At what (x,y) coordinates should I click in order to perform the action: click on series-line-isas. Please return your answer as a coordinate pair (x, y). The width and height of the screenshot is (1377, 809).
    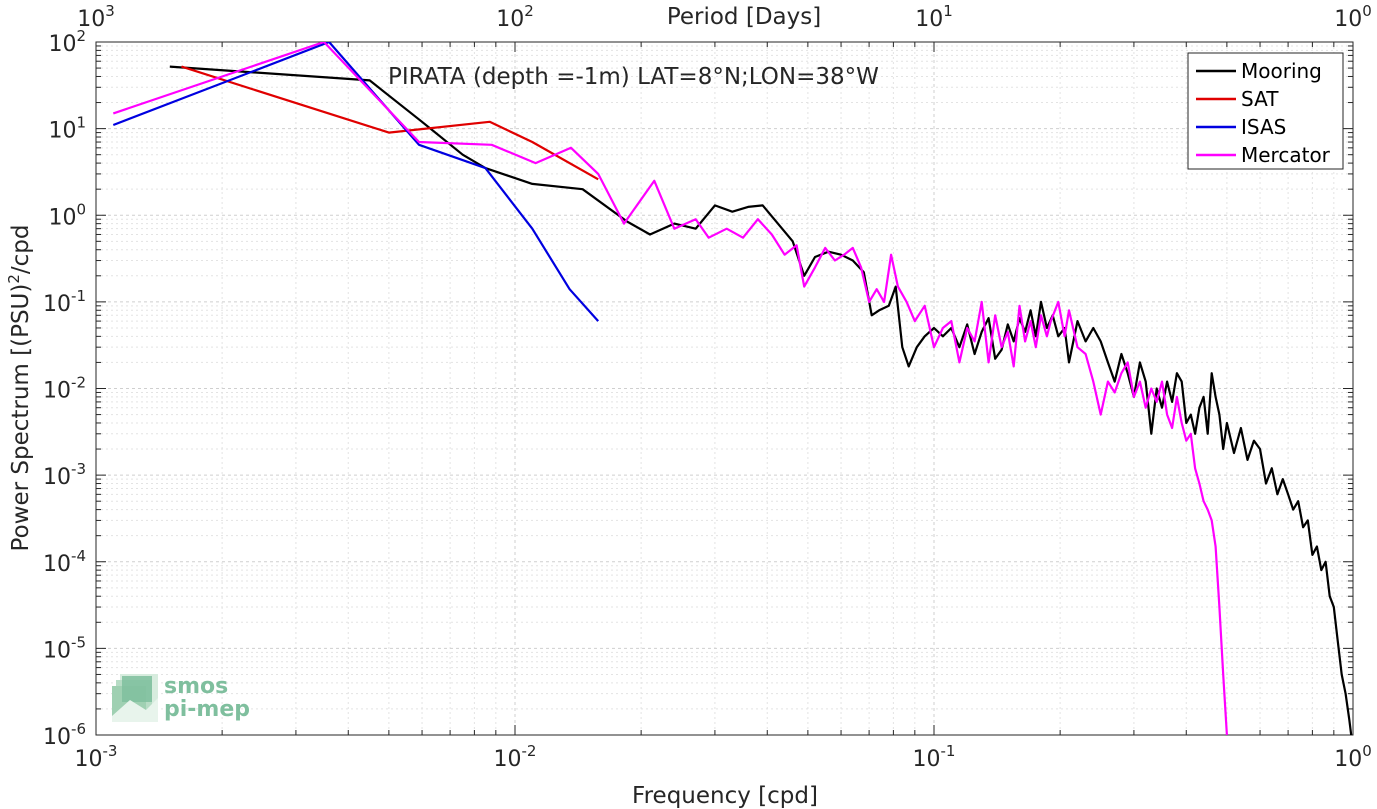
    Looking at the image, I should click on (356, 182).